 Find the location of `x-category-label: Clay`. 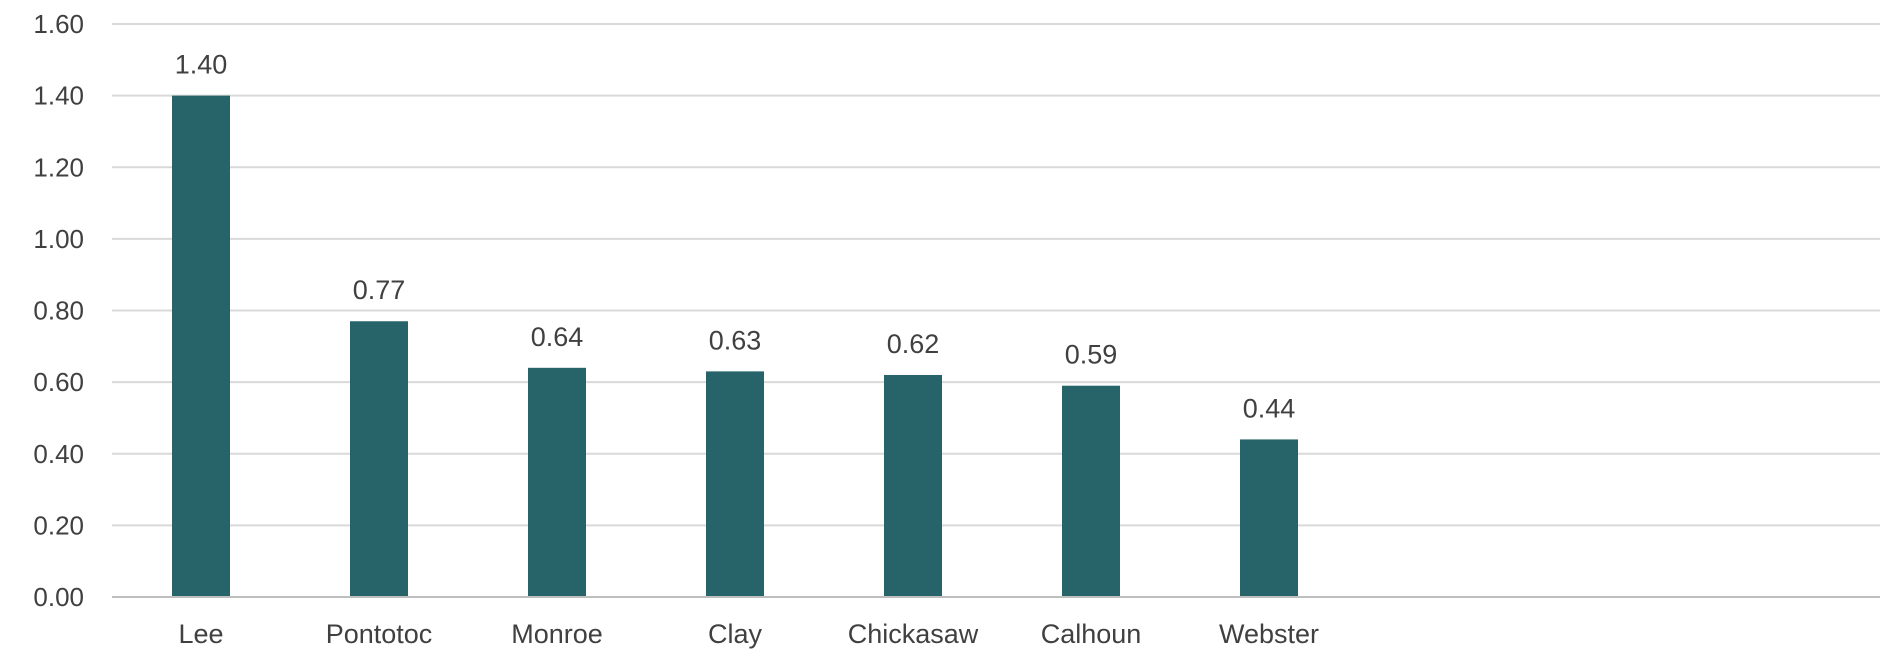

x-category-label: Clay is located at coordinates (735, 634).